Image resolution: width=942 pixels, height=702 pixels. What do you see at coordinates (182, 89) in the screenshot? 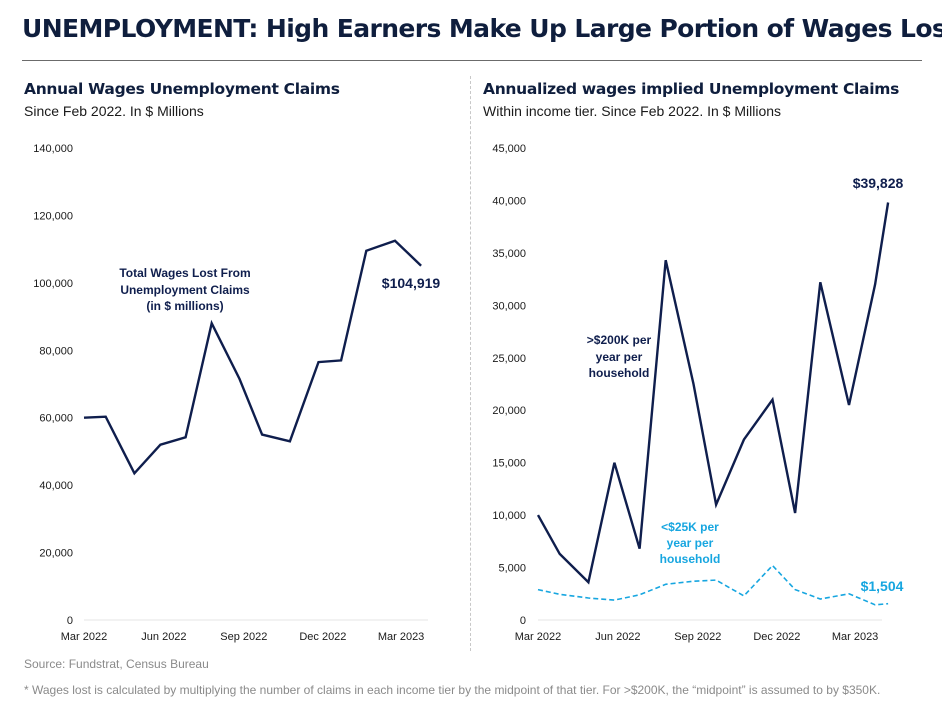
I see `left-panel-title: Annual Wages Unemployment Claims` at bounding box center [182, 89].